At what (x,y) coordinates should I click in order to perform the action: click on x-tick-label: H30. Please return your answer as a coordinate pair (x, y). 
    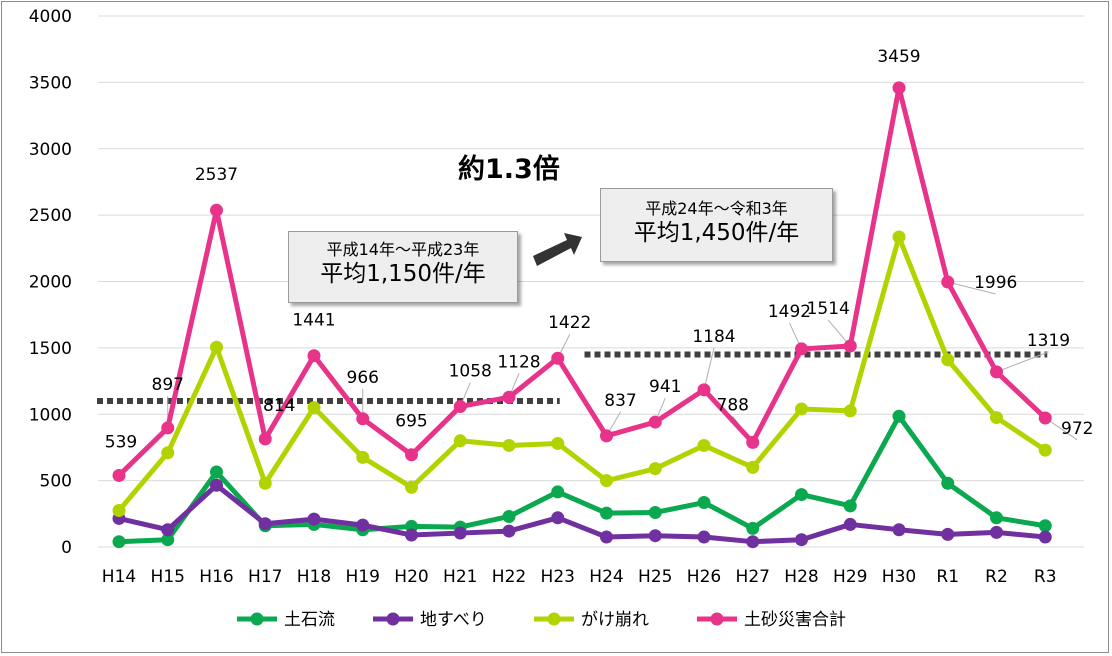
    Looking at the image, I should click on (899, 577).